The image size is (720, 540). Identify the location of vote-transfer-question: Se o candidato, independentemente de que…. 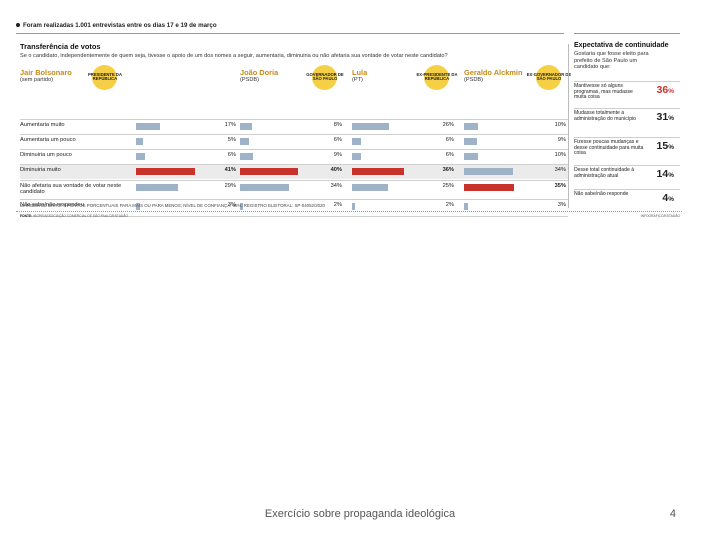
(234, 56).